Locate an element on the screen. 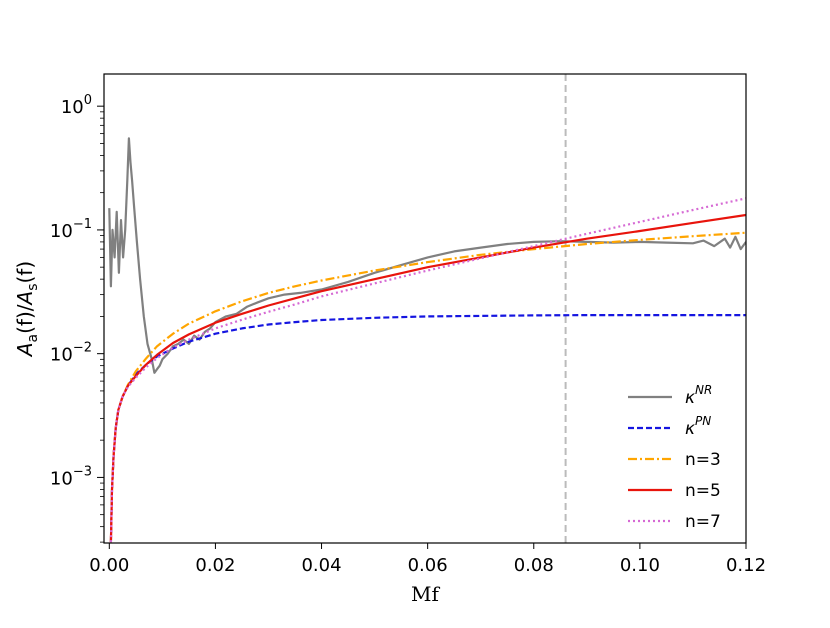 This screenshot has height=628, width=830. x-tick-label: 0.06 is located at coordinates (428, 565).